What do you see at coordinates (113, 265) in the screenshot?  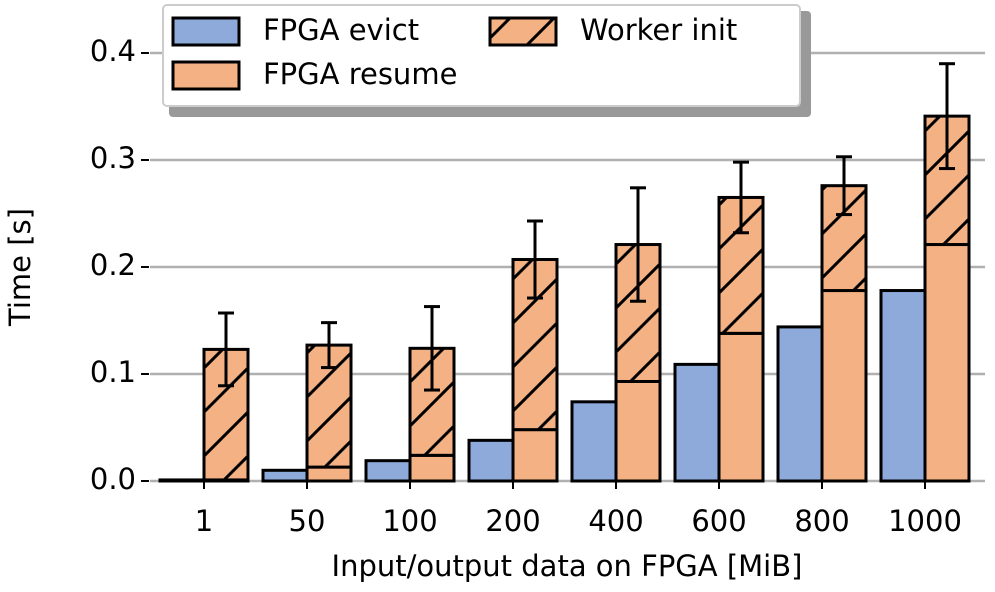 I see `y-tick-label: 0.2` at bounding box center [113, 265].